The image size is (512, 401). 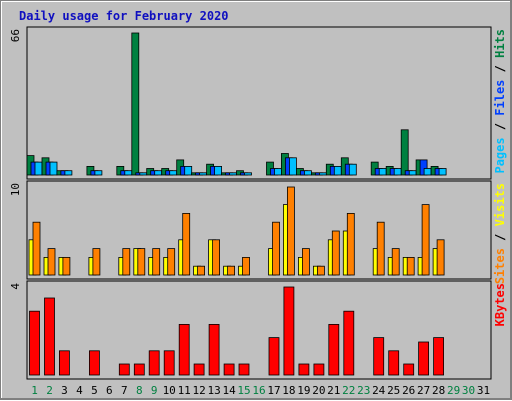 What do you see at coordinates (468, 390) in the screenshot?
I see `day-label-30: 30` at bounding box center [468, 390].